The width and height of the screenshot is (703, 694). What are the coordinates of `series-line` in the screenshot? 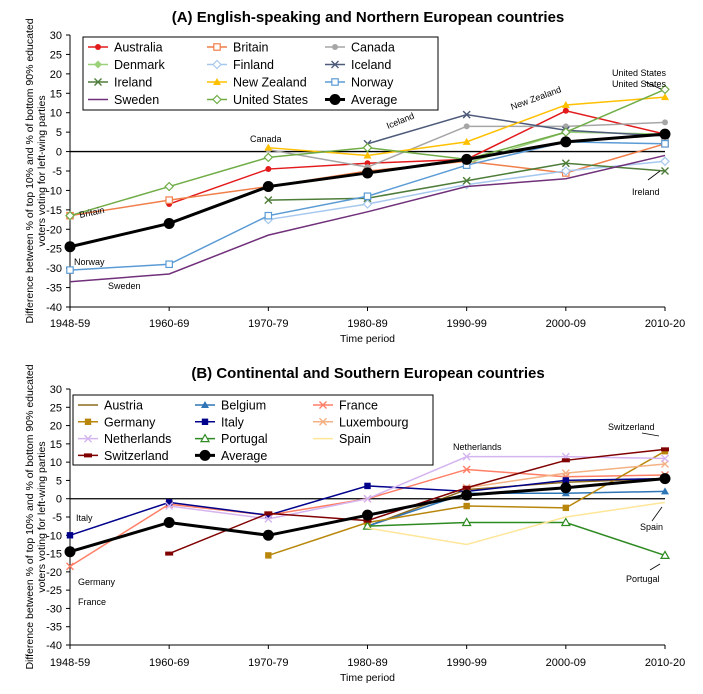 It's located at (417, 157).